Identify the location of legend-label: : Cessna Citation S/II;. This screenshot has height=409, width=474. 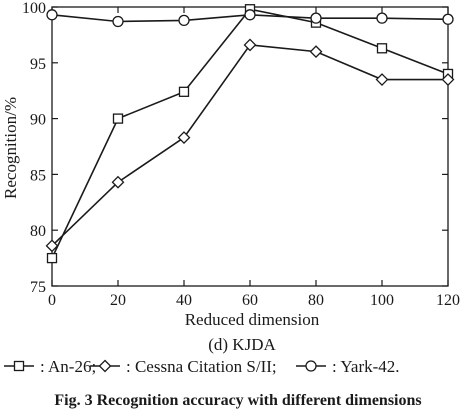
(201, 366).